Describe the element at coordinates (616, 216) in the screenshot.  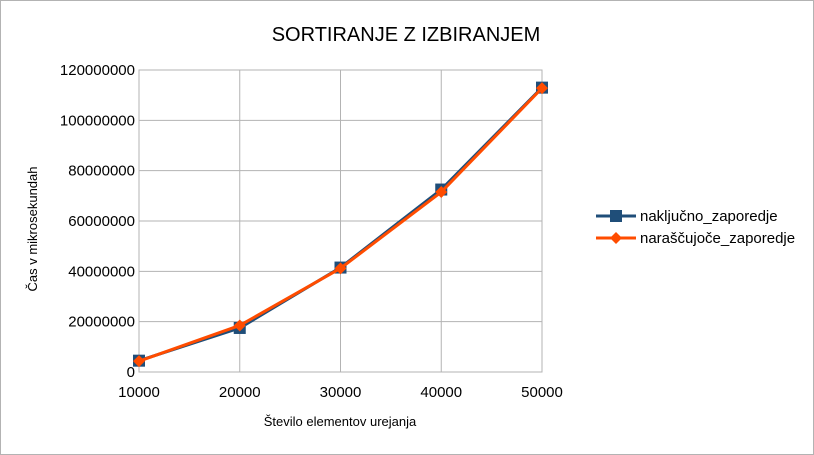
I see `legend-marker-square` at that location.